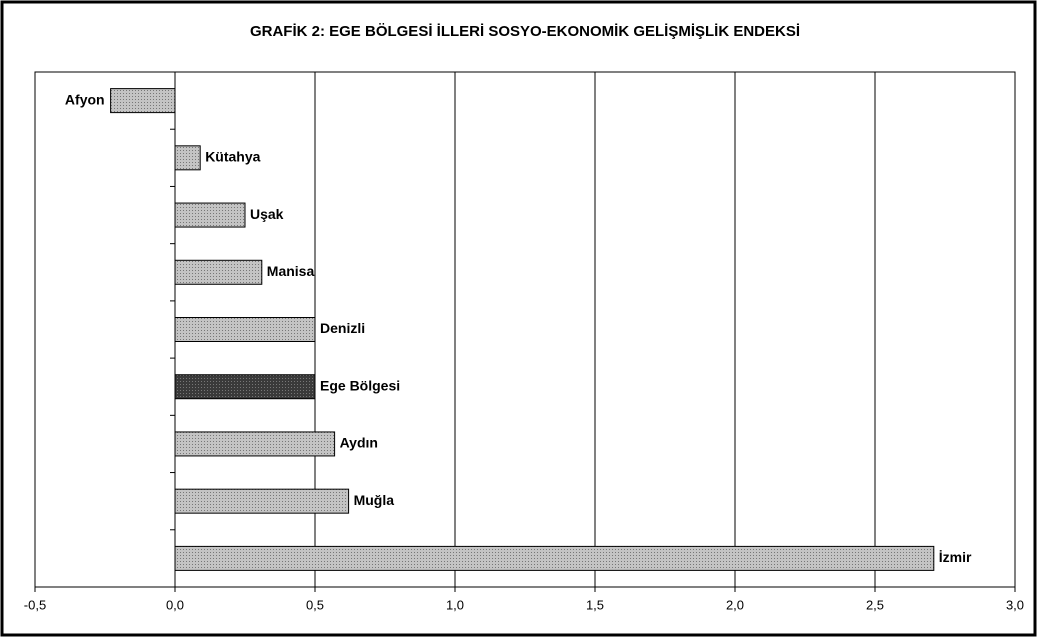  What do you see at coordinates (291, 271) in the screenshot?
I see `bar-label: Manisa` at bounding box center [291, 271].